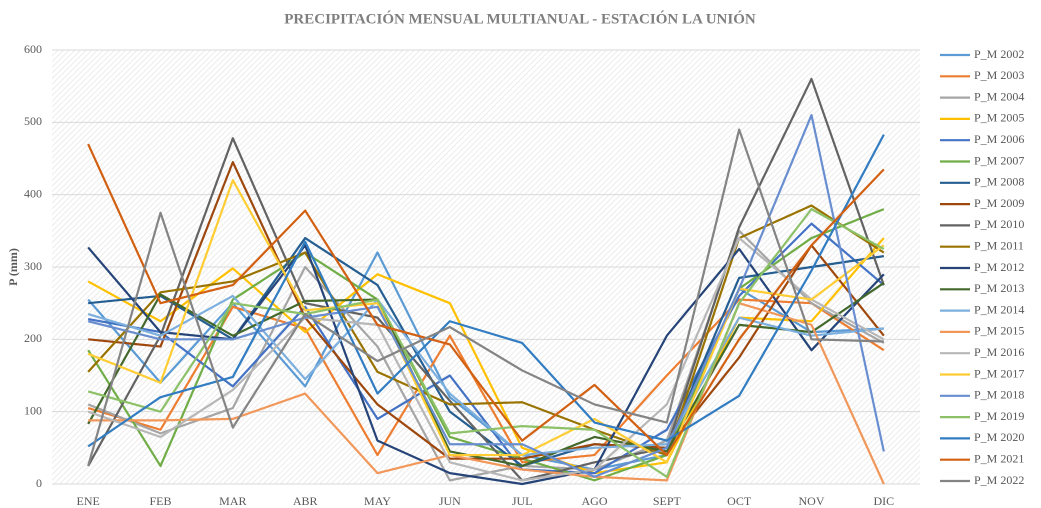 The width and height of the screenshot is (1041, 508). I want to click on legend-label: P_M 2022, so click(999, 480).